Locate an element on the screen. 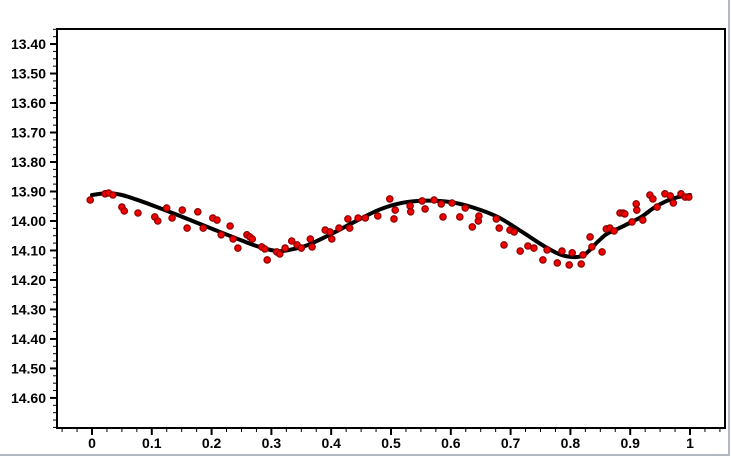 This screenshot has height=460, width=731. x-tick-label: 0.9 is located at coordinates (630, 443).